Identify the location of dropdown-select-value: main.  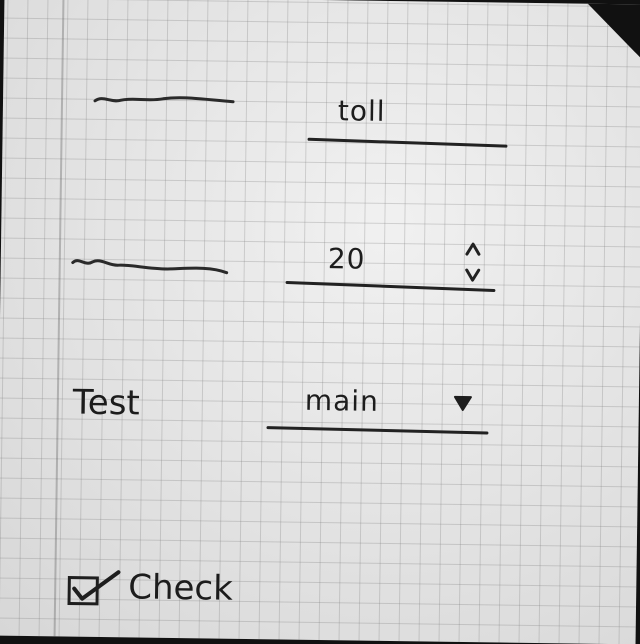
(342, 400).